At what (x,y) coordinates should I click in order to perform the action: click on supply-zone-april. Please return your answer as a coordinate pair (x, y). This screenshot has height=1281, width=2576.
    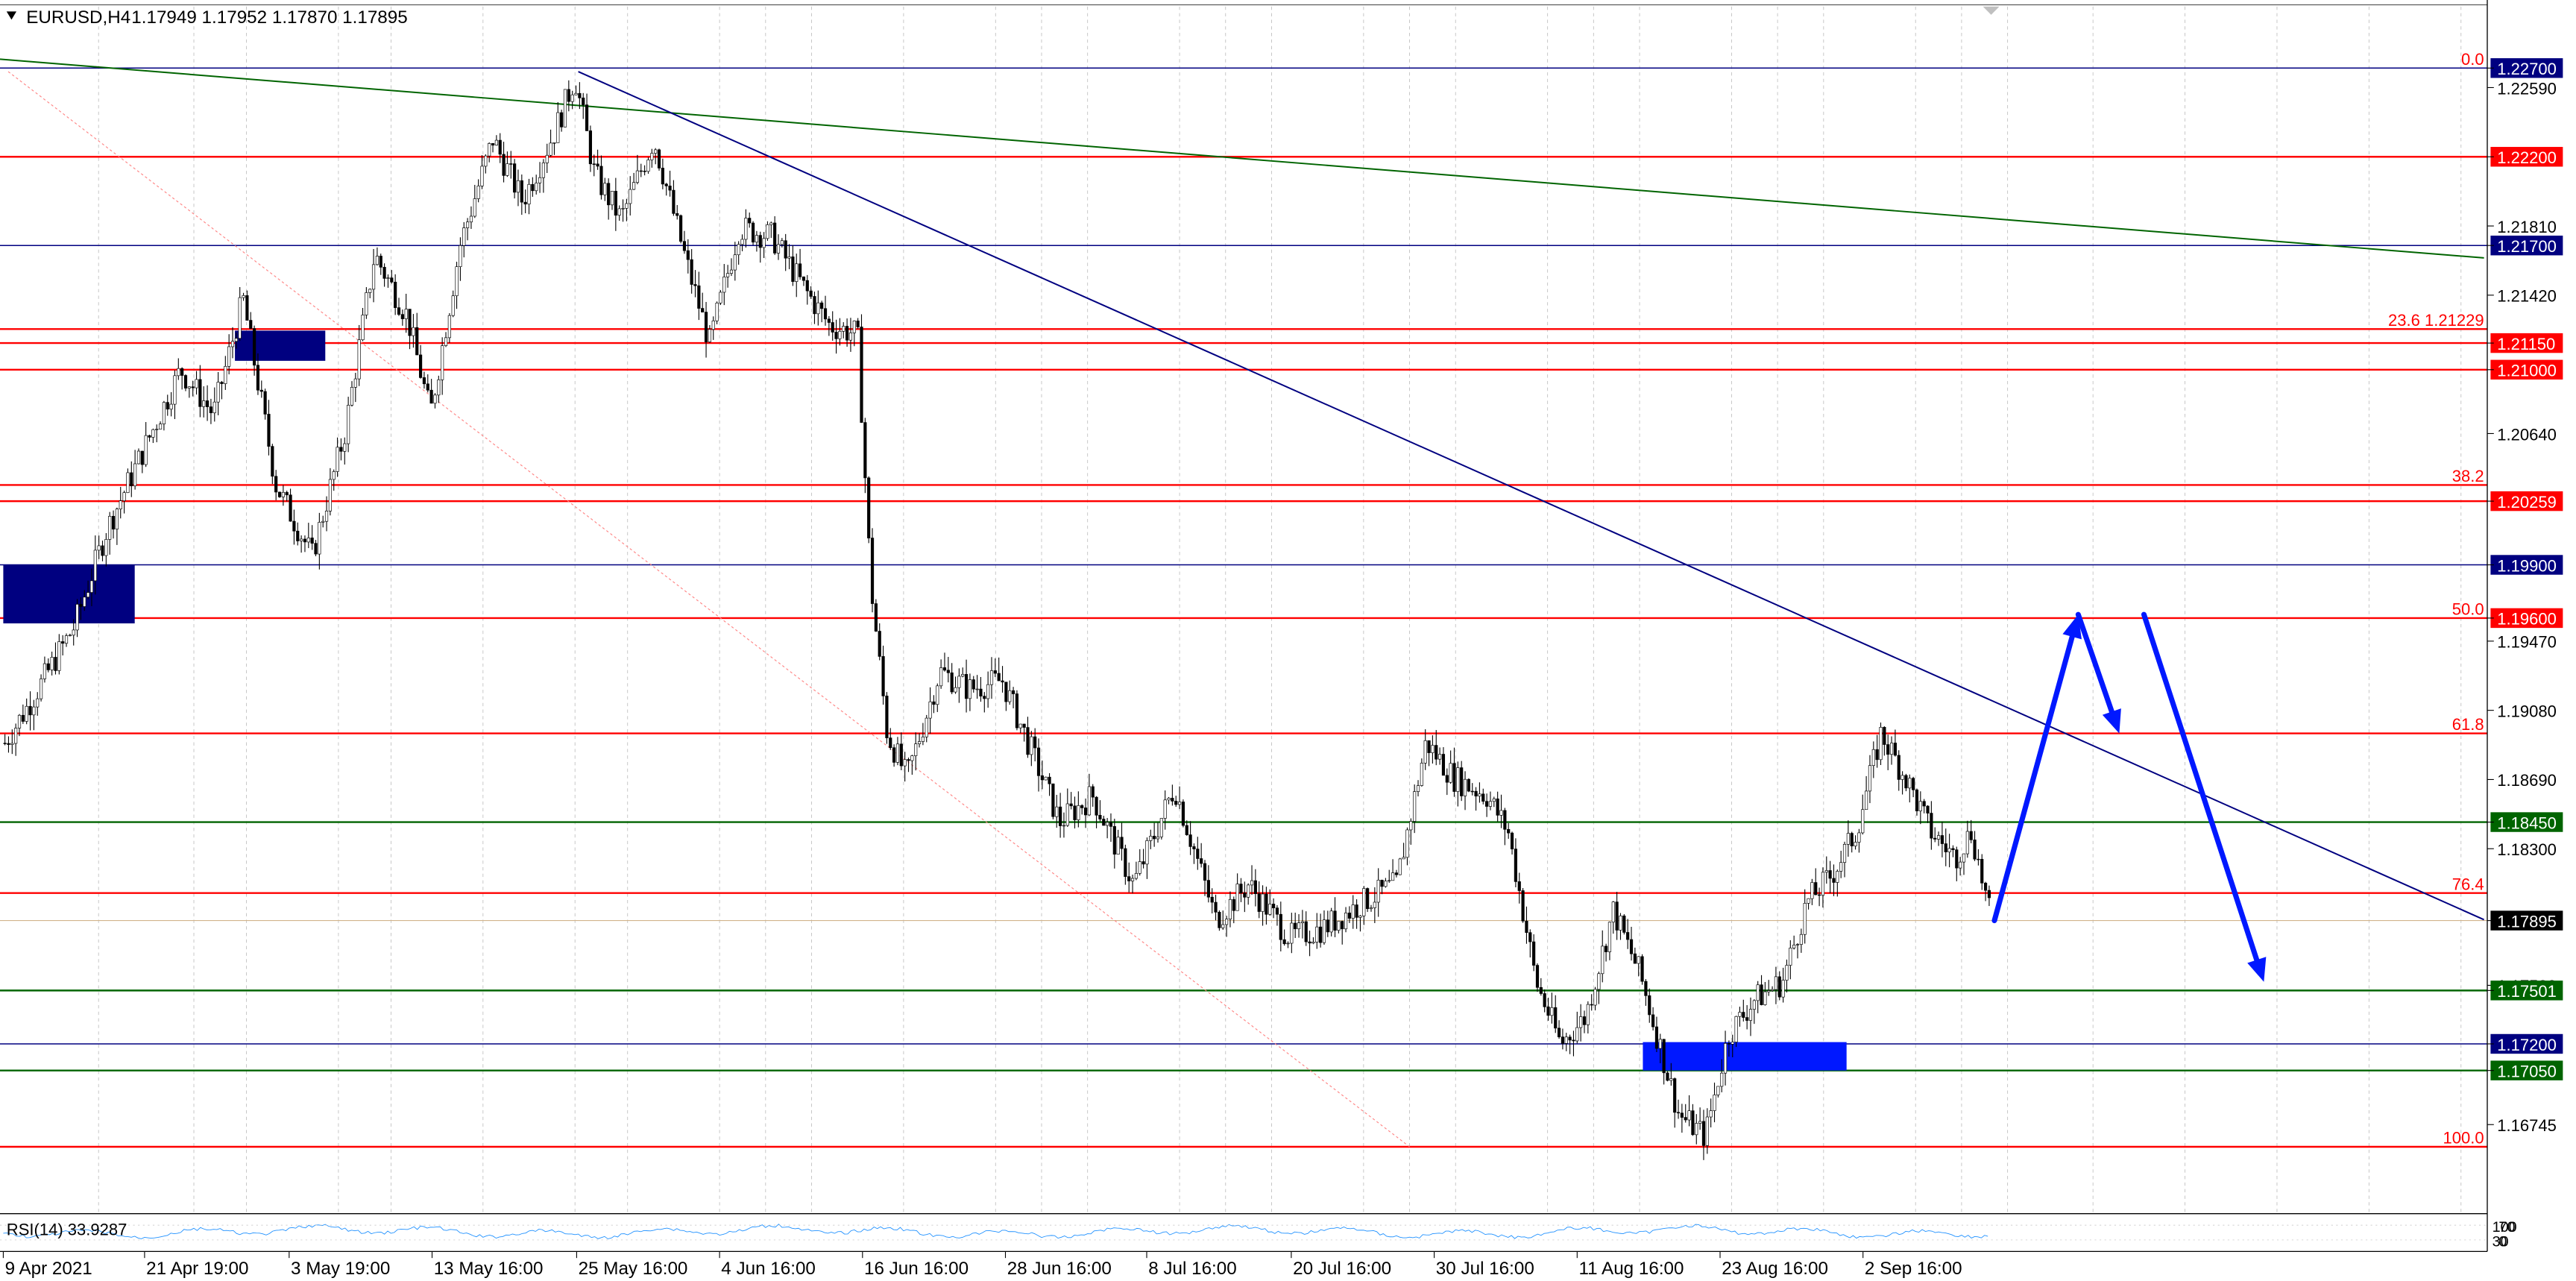
    Looking at the image, I should click on (280, 345).